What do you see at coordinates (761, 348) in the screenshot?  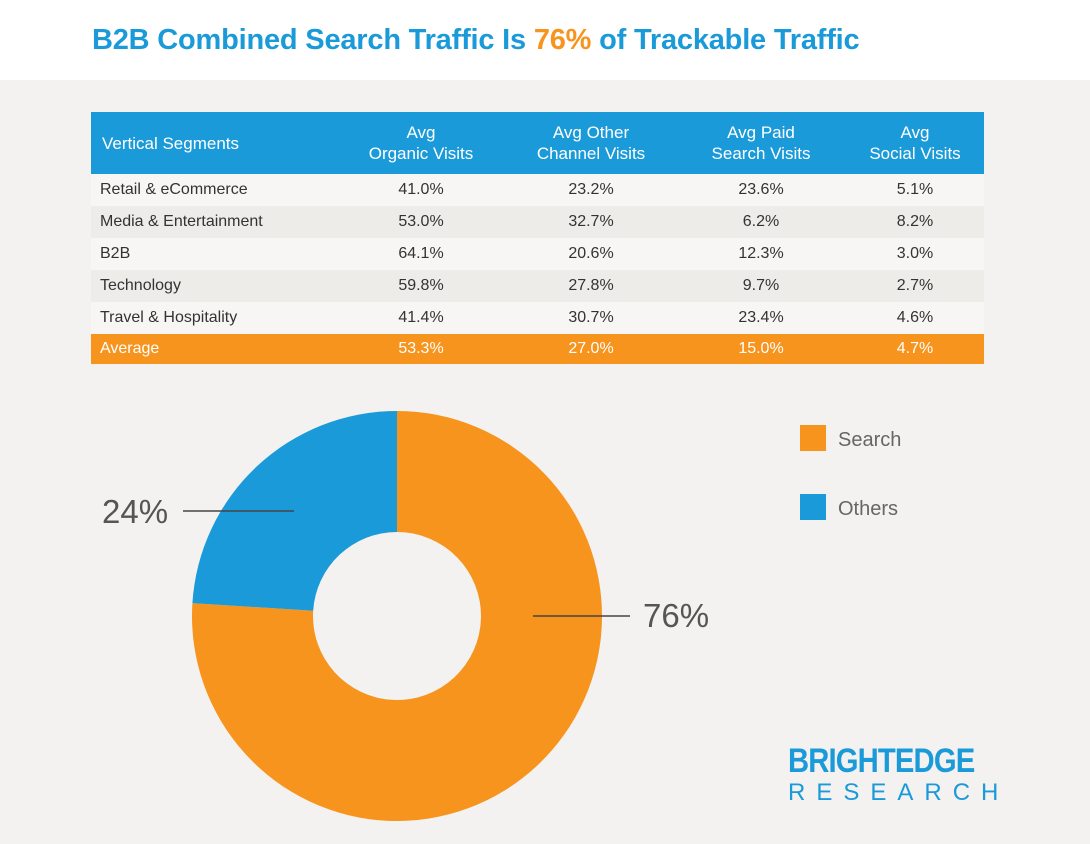 I see `table-cell: 15.0%` at bounding box center [761, 348].